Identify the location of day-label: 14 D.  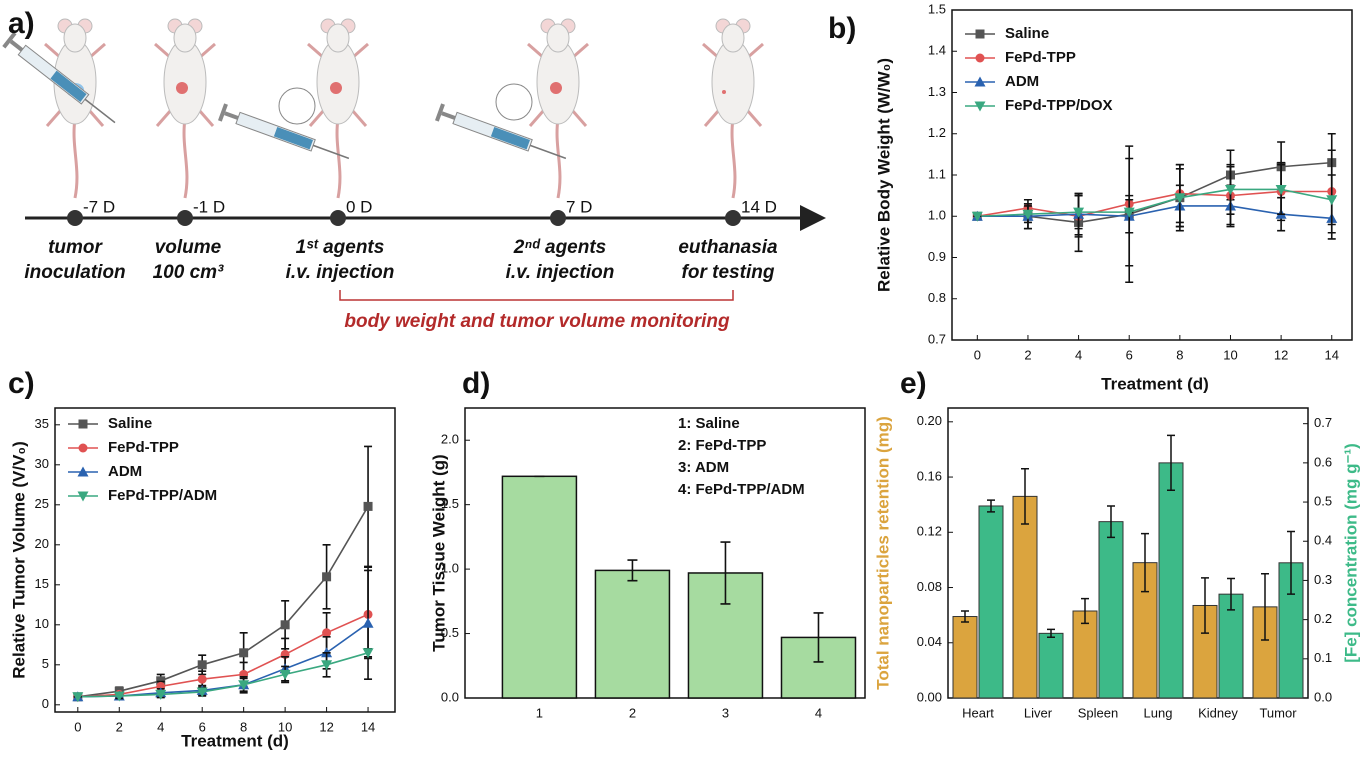
(759, 206).